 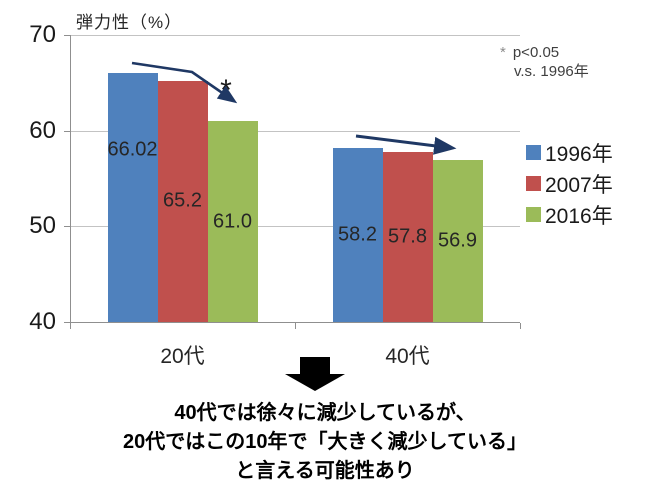 I want to click on chart-title: 弾力性（%）, so click(x=129, y=22).